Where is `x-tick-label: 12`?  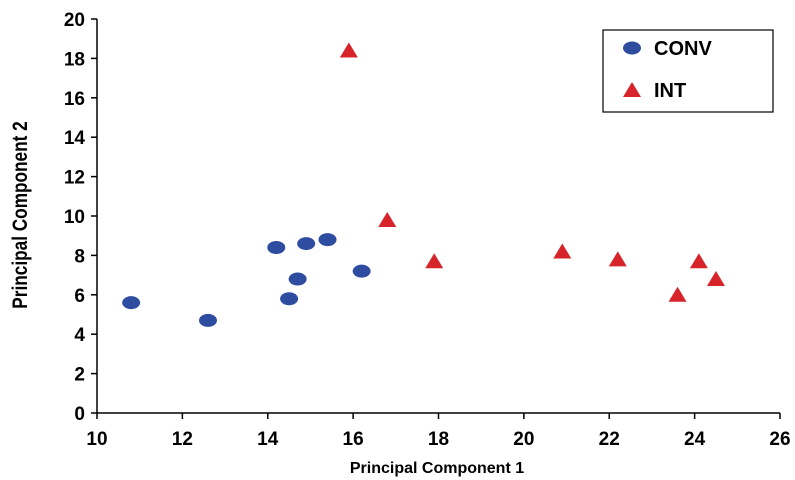
x-tick-label: 12 is located at coordinates (182, 439).